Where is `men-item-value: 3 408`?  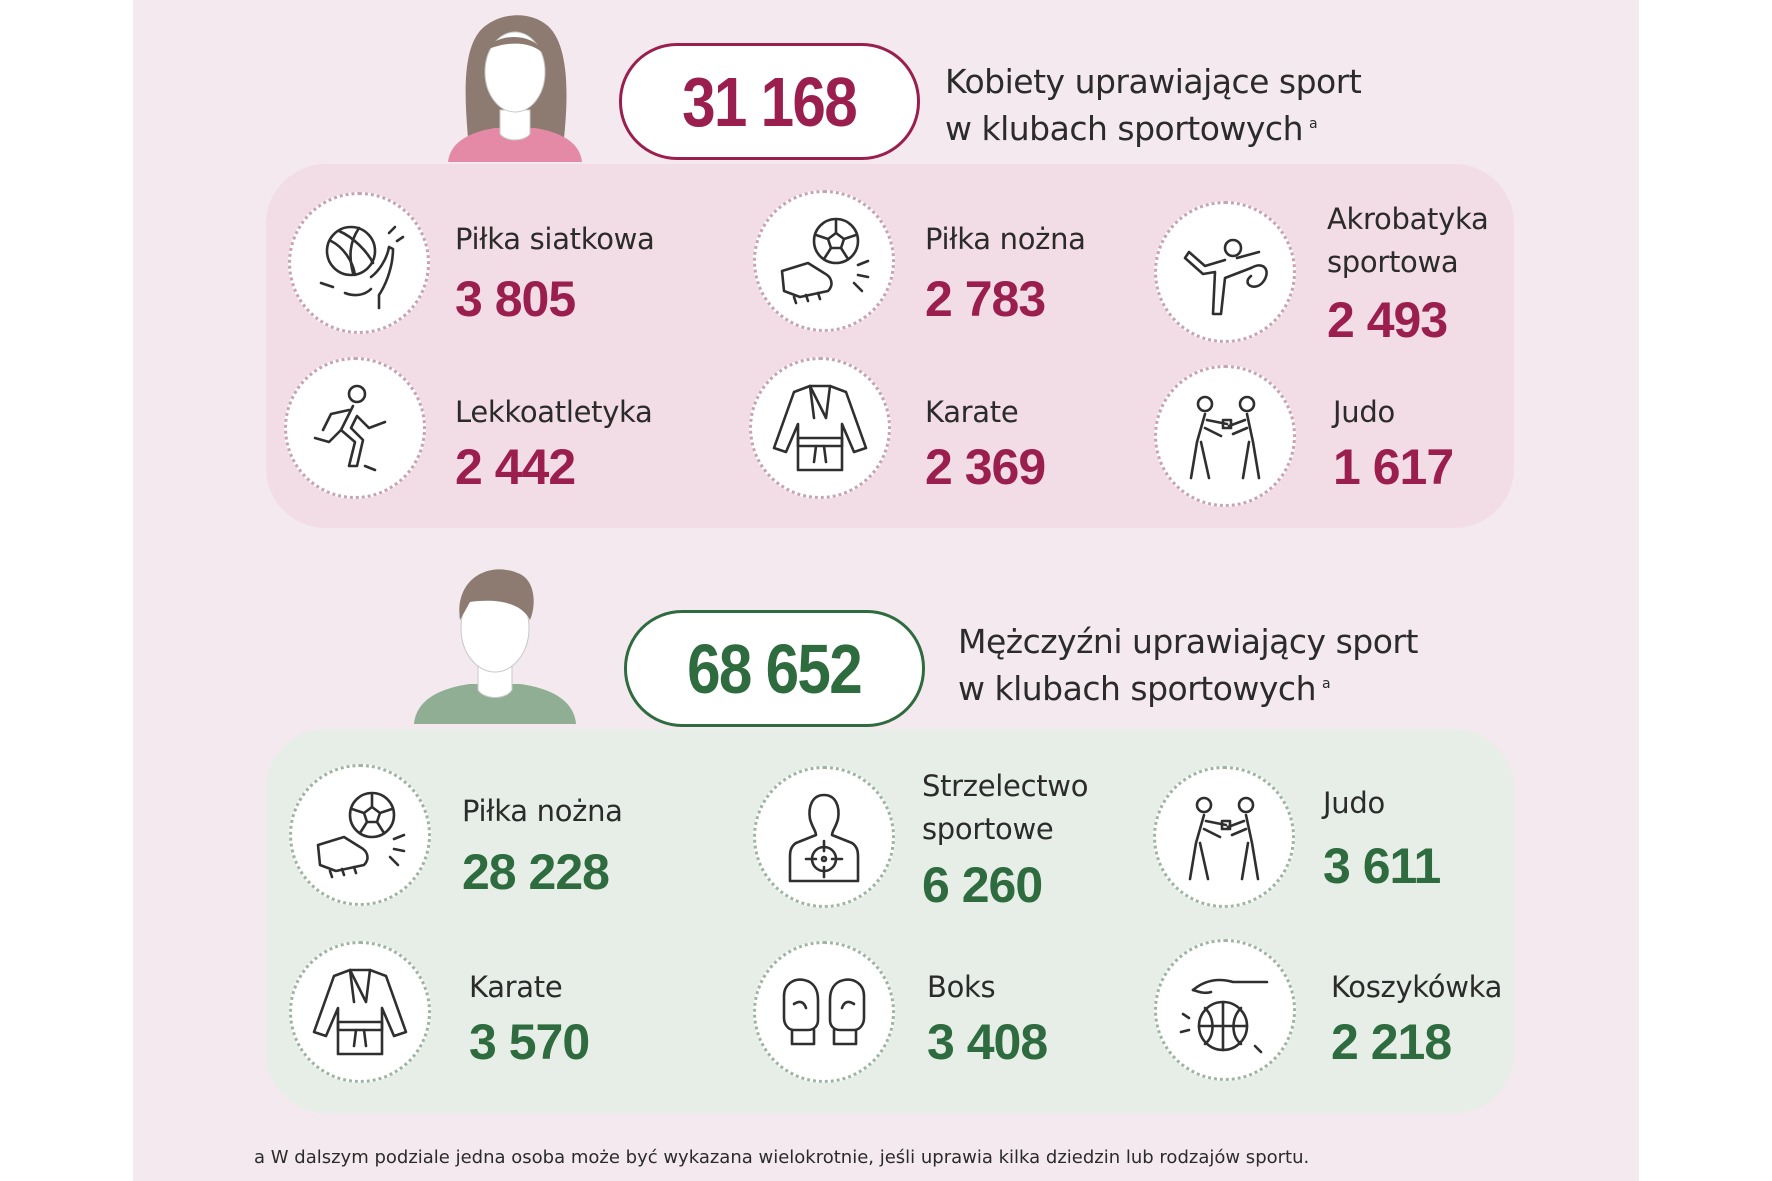
men-item-value: 3 408 is located at coordinates (987, 1042).